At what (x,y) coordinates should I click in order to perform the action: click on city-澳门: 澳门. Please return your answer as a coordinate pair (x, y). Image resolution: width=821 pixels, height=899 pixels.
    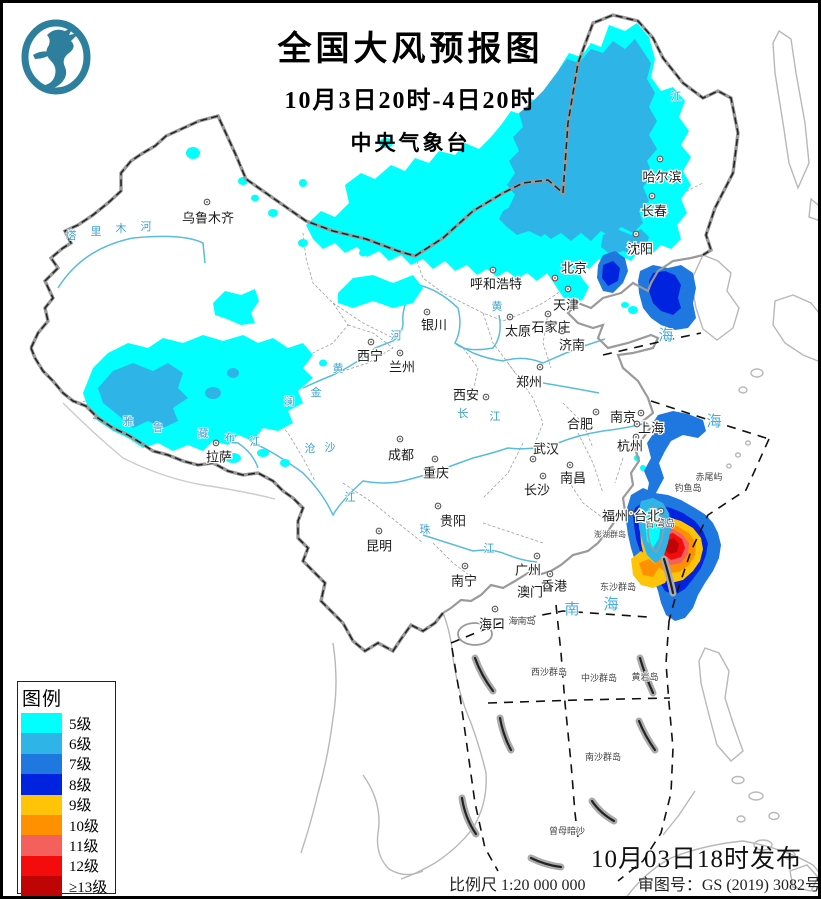
    Looking at the image, I should click on (533, 591).